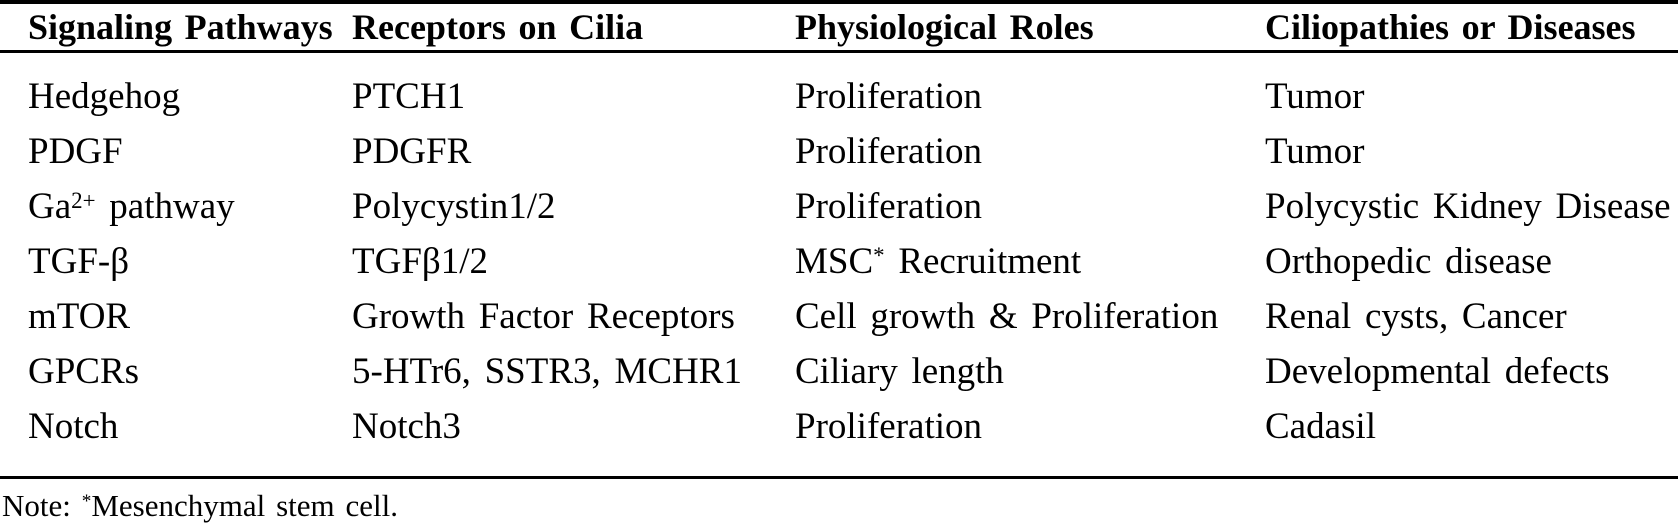 The image size is (1678, 523). I want to click on cell-pathway: PDGF, so click(75, 151).